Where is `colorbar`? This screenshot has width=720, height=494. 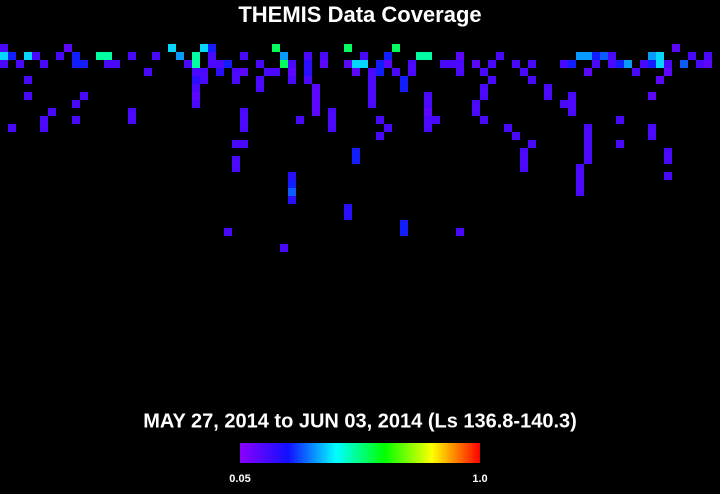 colorbar is located at coordinates (360, 453).